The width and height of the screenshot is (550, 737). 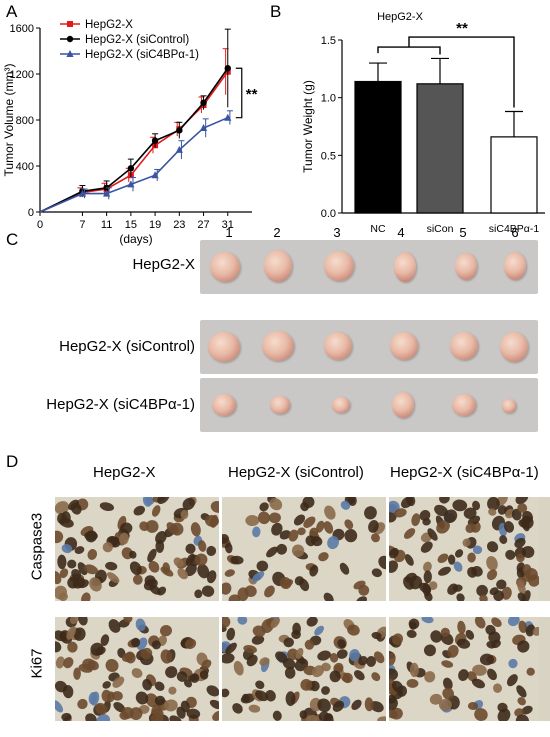 I want to click on panel-letter-a: A, so click(x=12, y=11).